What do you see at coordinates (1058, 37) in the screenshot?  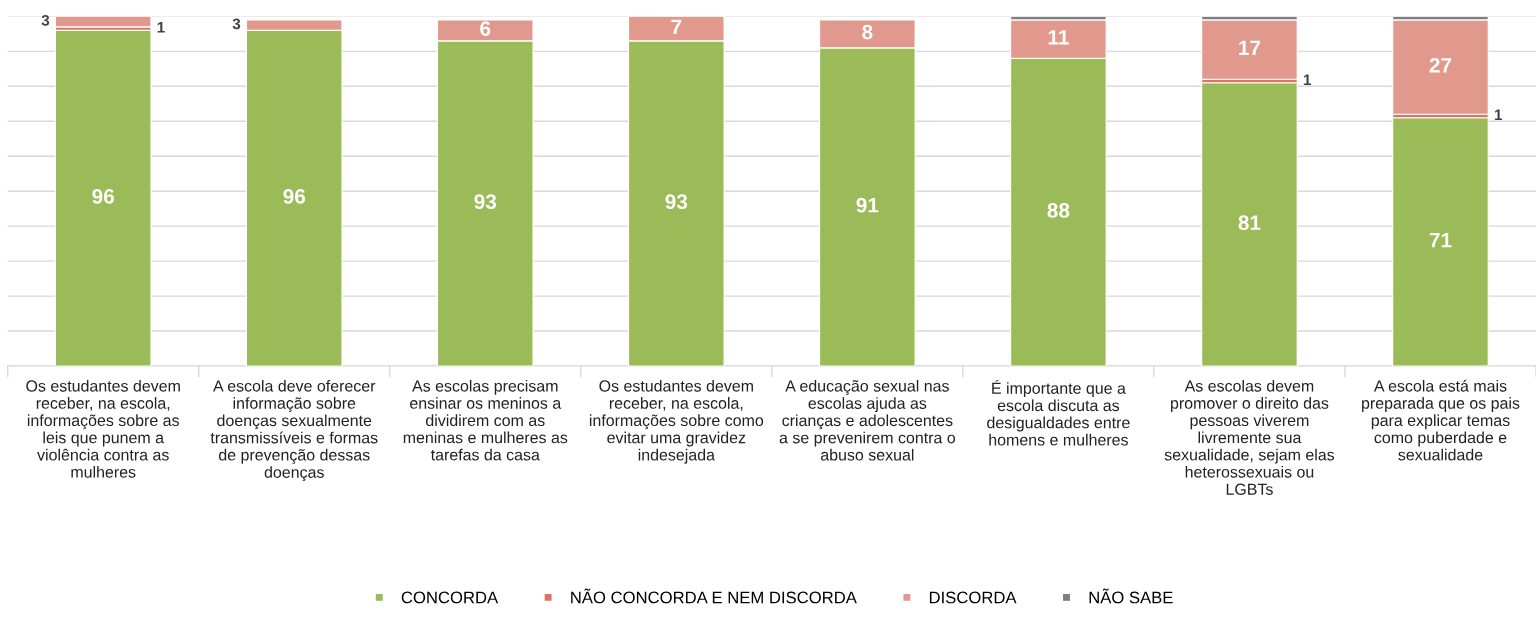 I see `data-label: 11` at bounding box center [1058, 37].